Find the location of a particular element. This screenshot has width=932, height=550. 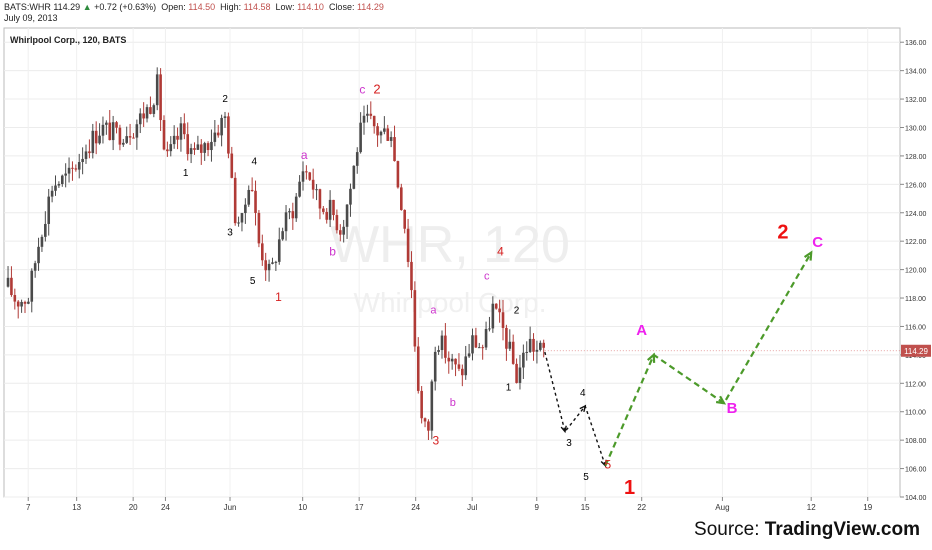

wave-label: a is located at coordinates (433, 311).